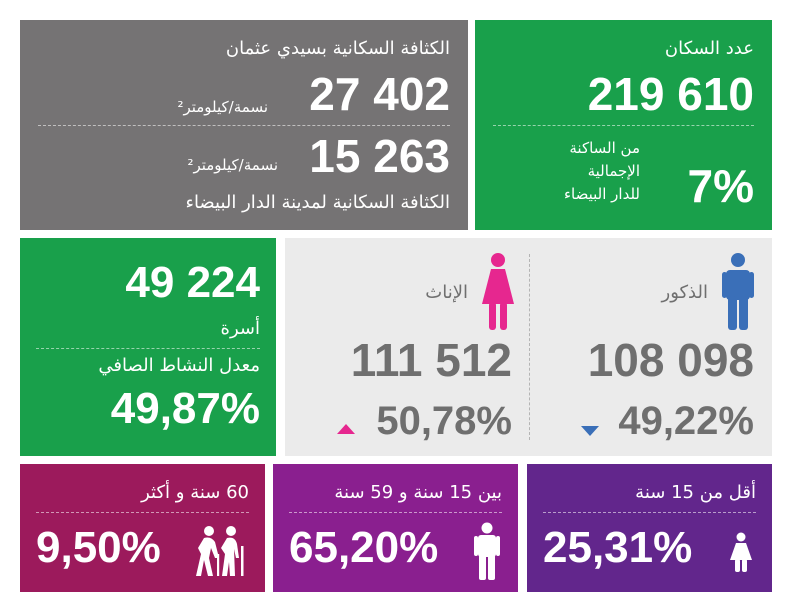 The height and width of the screenshot is (612, 792). What do you see at coordinates (649, 512) in the screenshot?
I see `age-young-divider` at bounding box center [649, 512].